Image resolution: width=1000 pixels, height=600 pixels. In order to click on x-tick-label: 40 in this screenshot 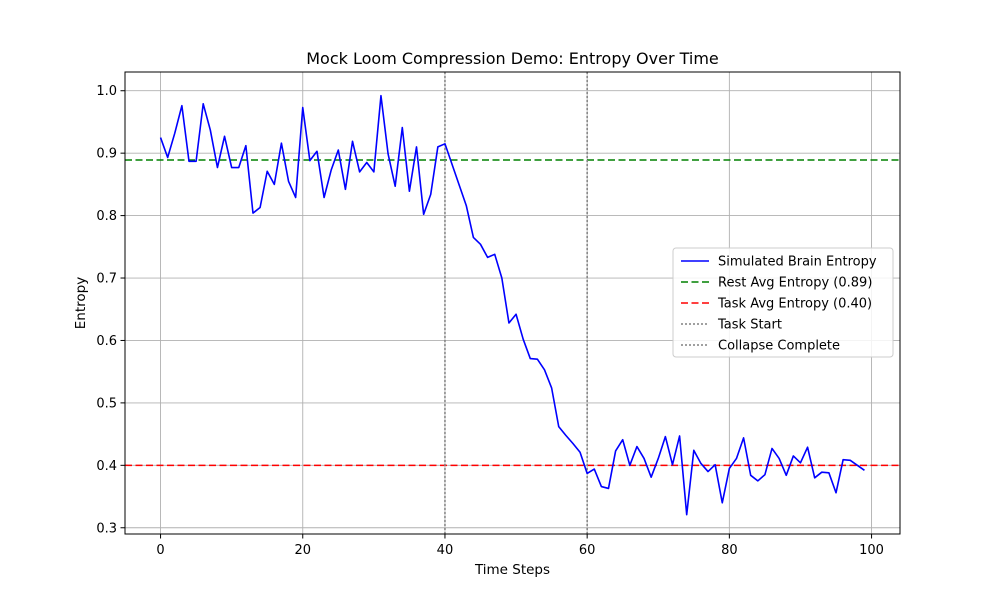, I will do `click(445, 550)`.